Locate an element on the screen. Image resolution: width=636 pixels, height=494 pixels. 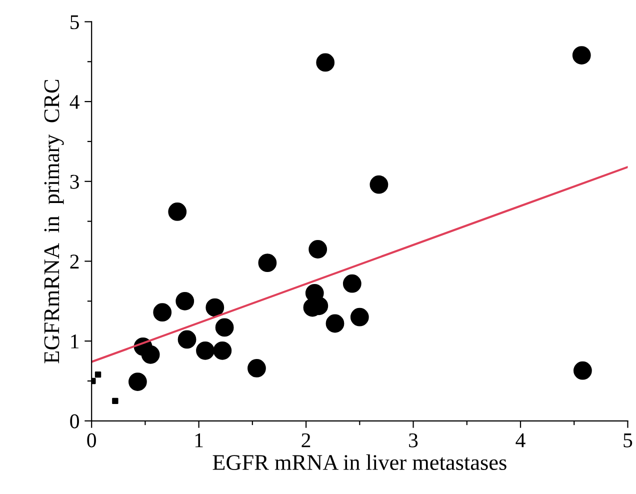
x-tick-label: 5 is located at coordinates (628, 441).